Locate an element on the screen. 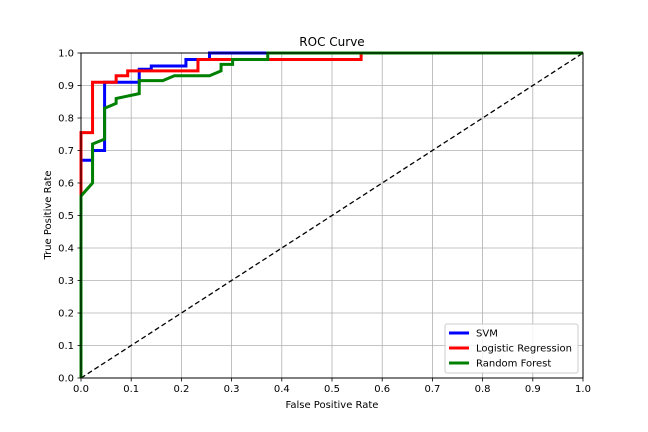  x-tick-label: 0.4 is located at coordinates (282, 389).